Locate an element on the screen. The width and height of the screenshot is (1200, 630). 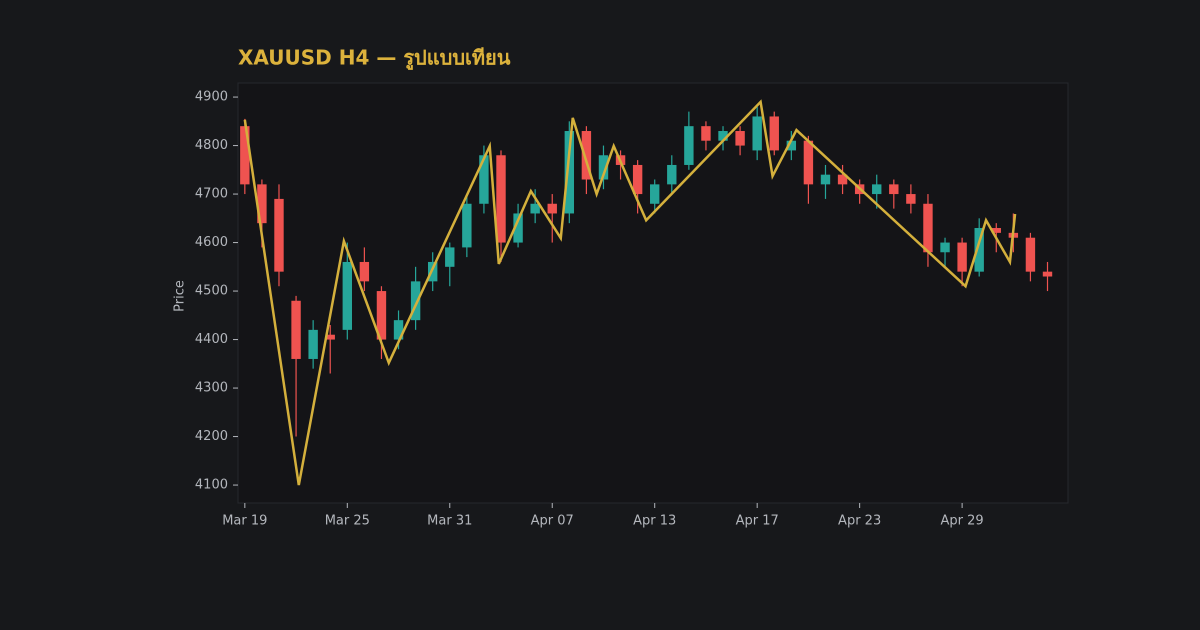
y-tick-label: 4900 is located at coordinates (211, 97).